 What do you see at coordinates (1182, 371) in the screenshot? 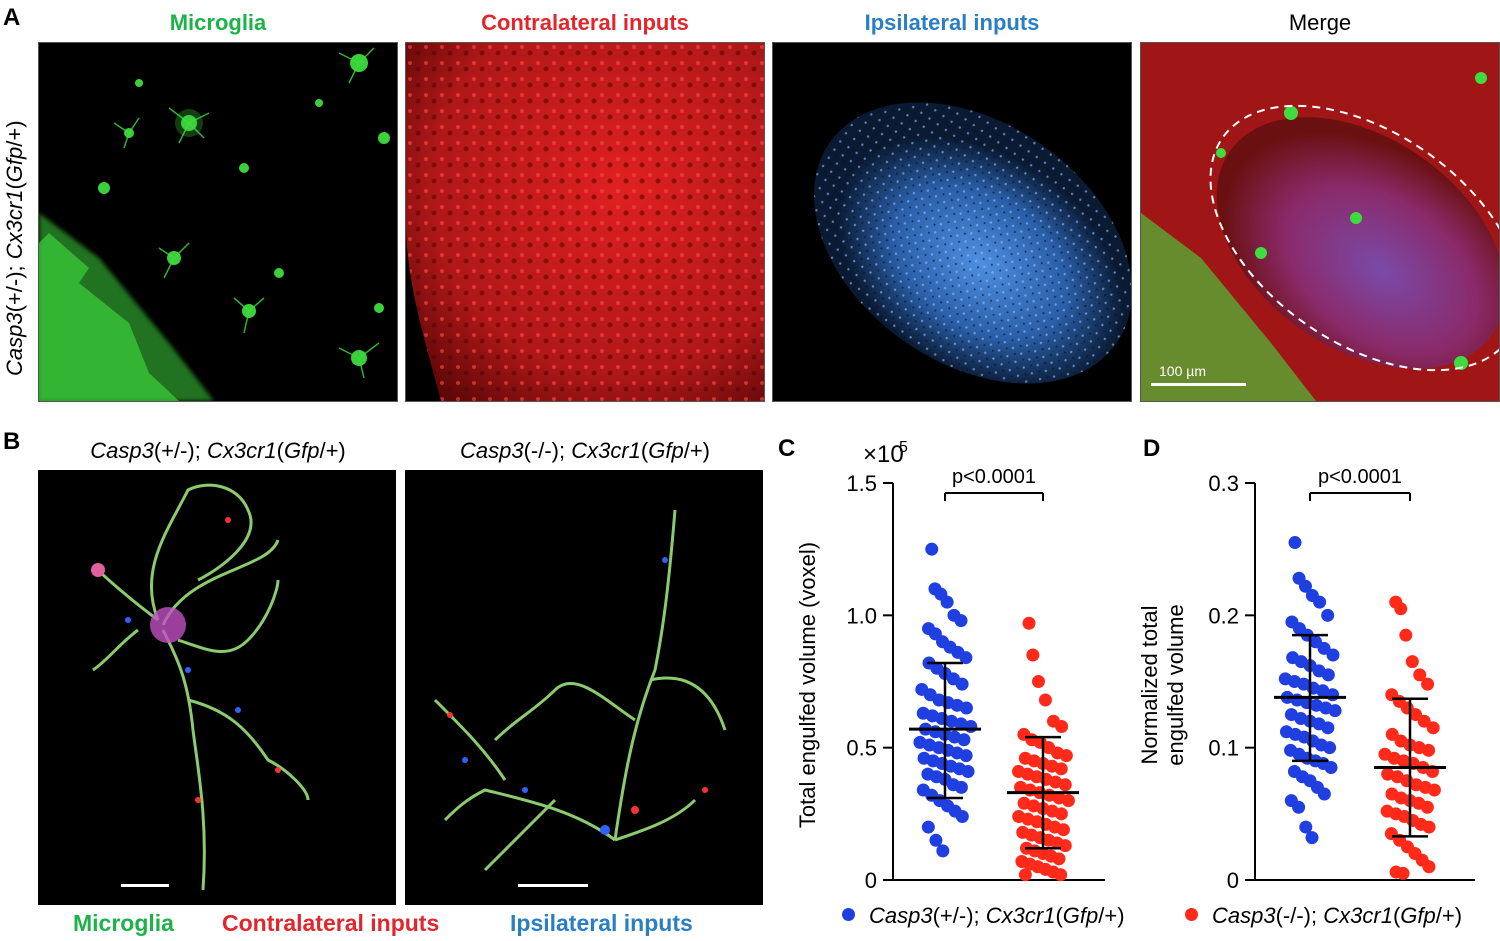
I see `scale-label-a: 100 µm` at bounding box center [1182, 371].